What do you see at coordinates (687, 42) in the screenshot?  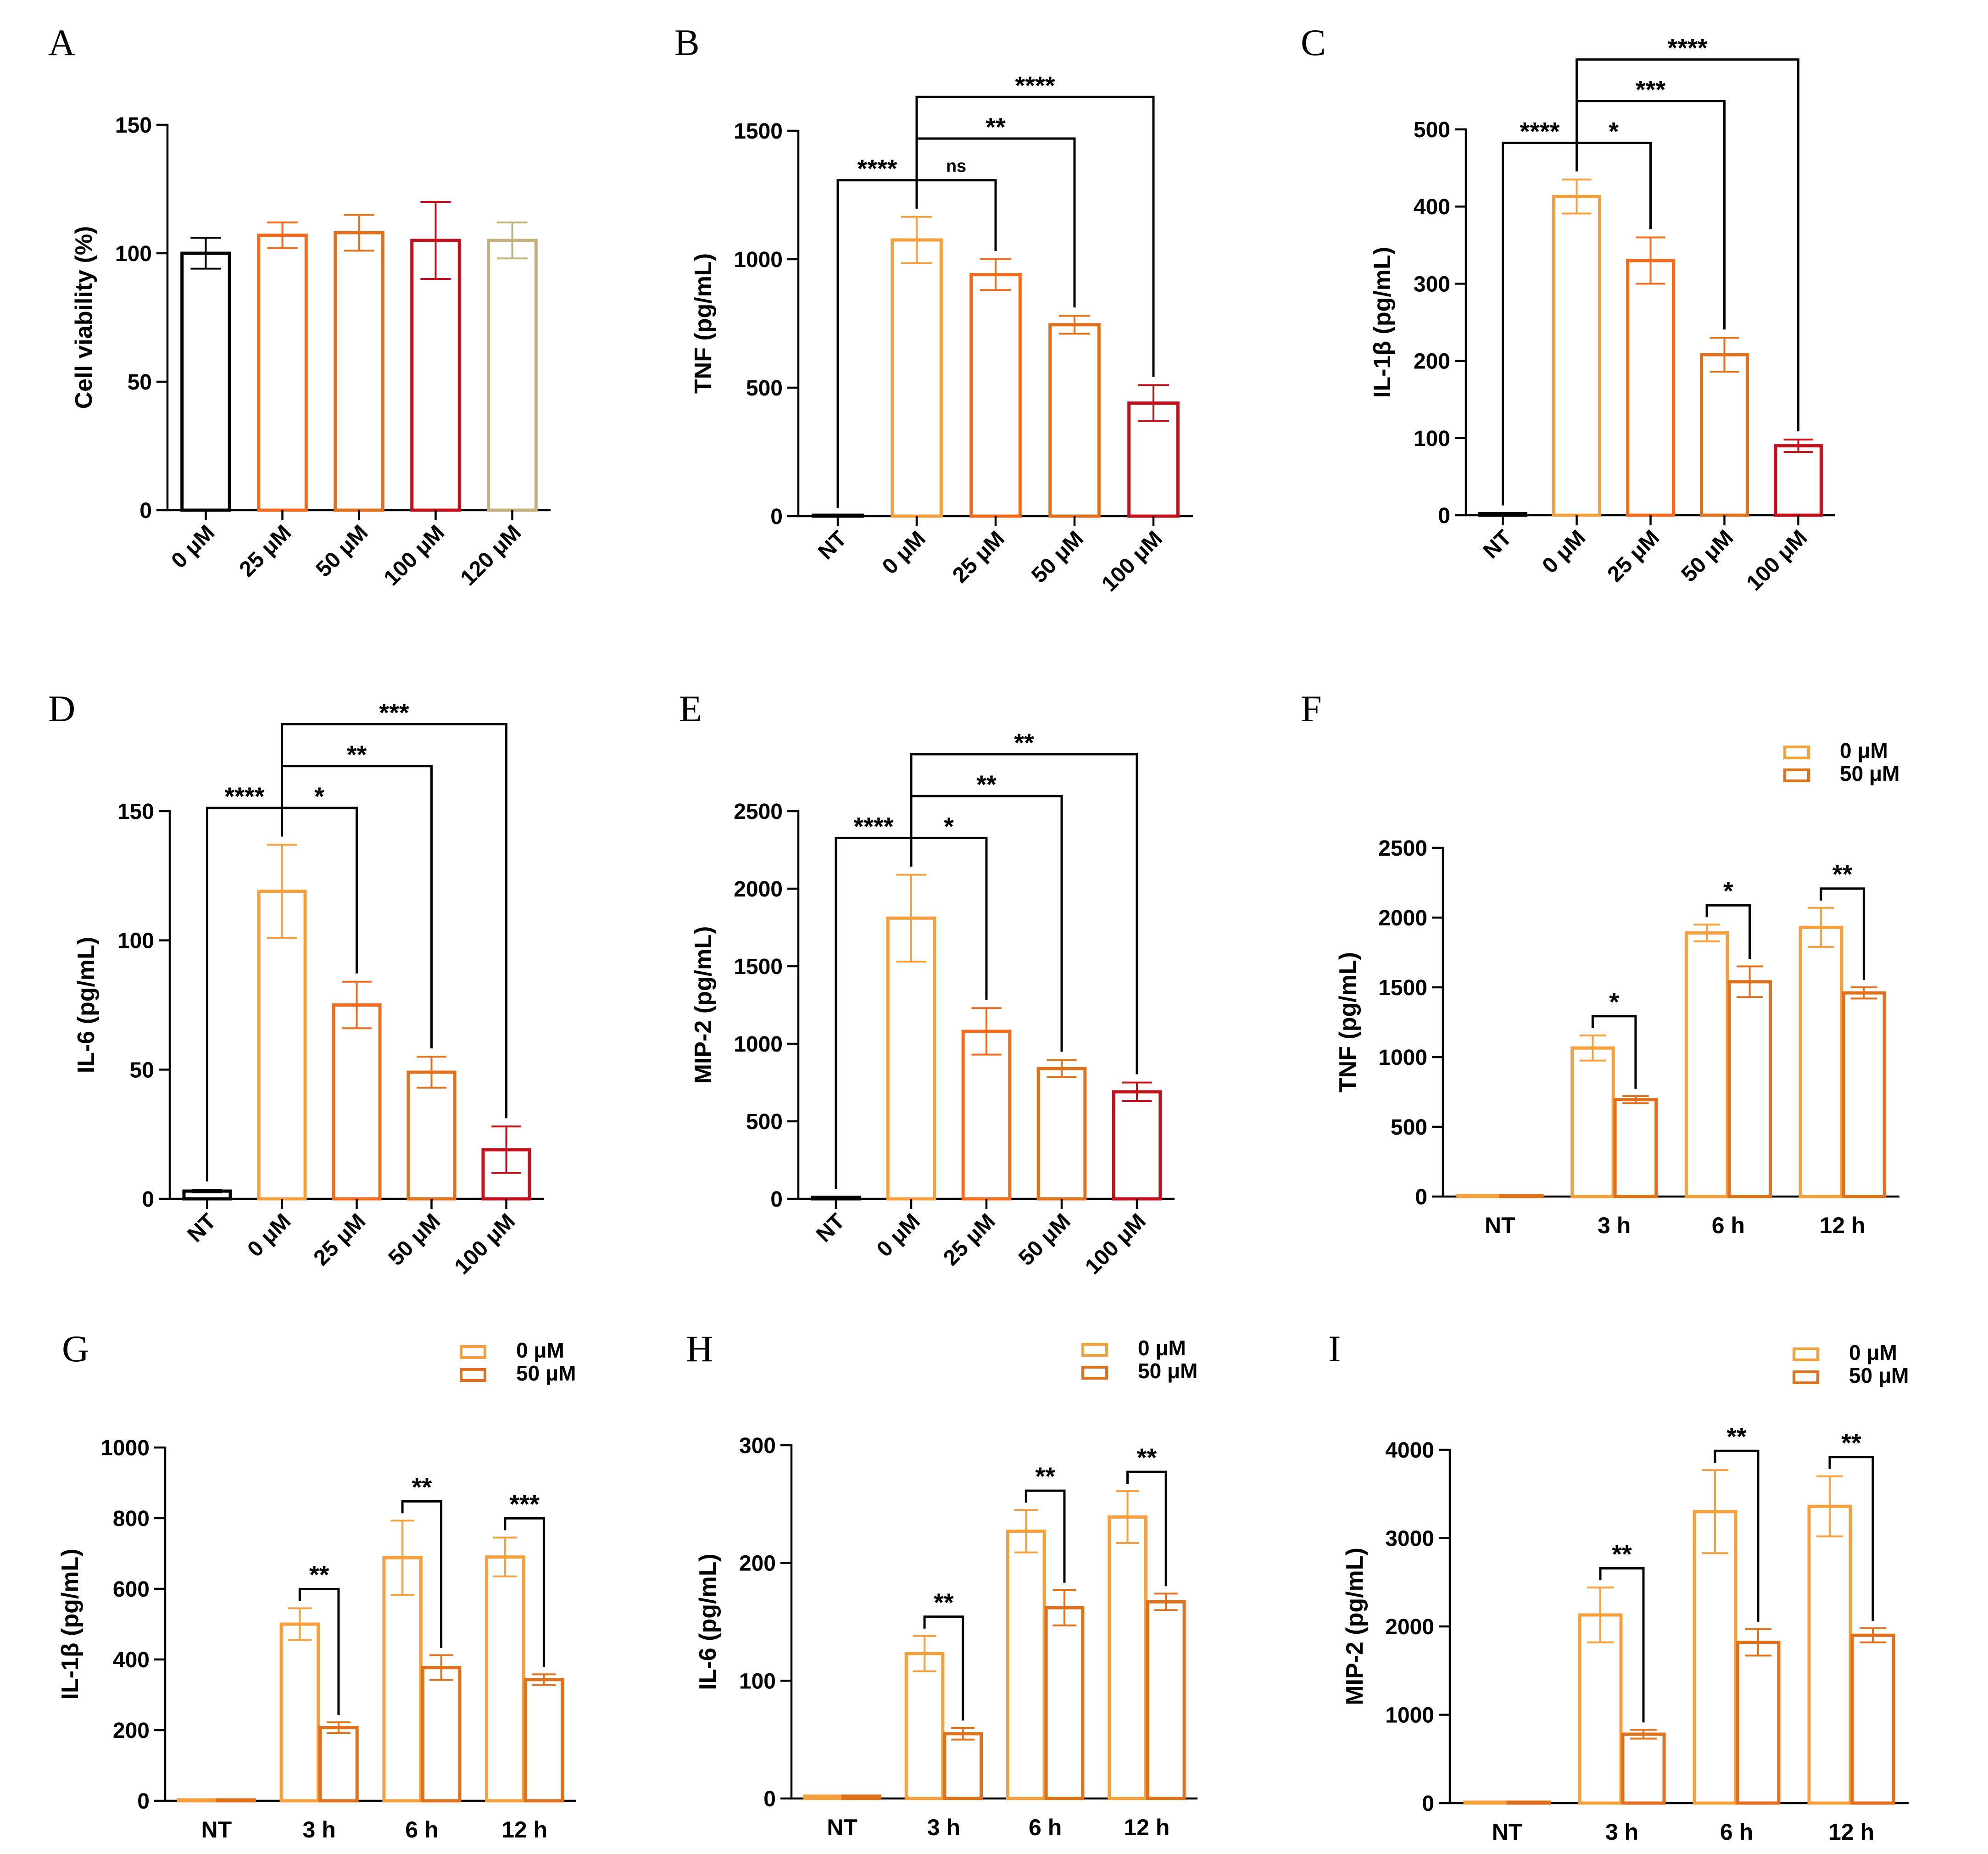 I see `panel-letter: B` at bounding box center [687, 42].